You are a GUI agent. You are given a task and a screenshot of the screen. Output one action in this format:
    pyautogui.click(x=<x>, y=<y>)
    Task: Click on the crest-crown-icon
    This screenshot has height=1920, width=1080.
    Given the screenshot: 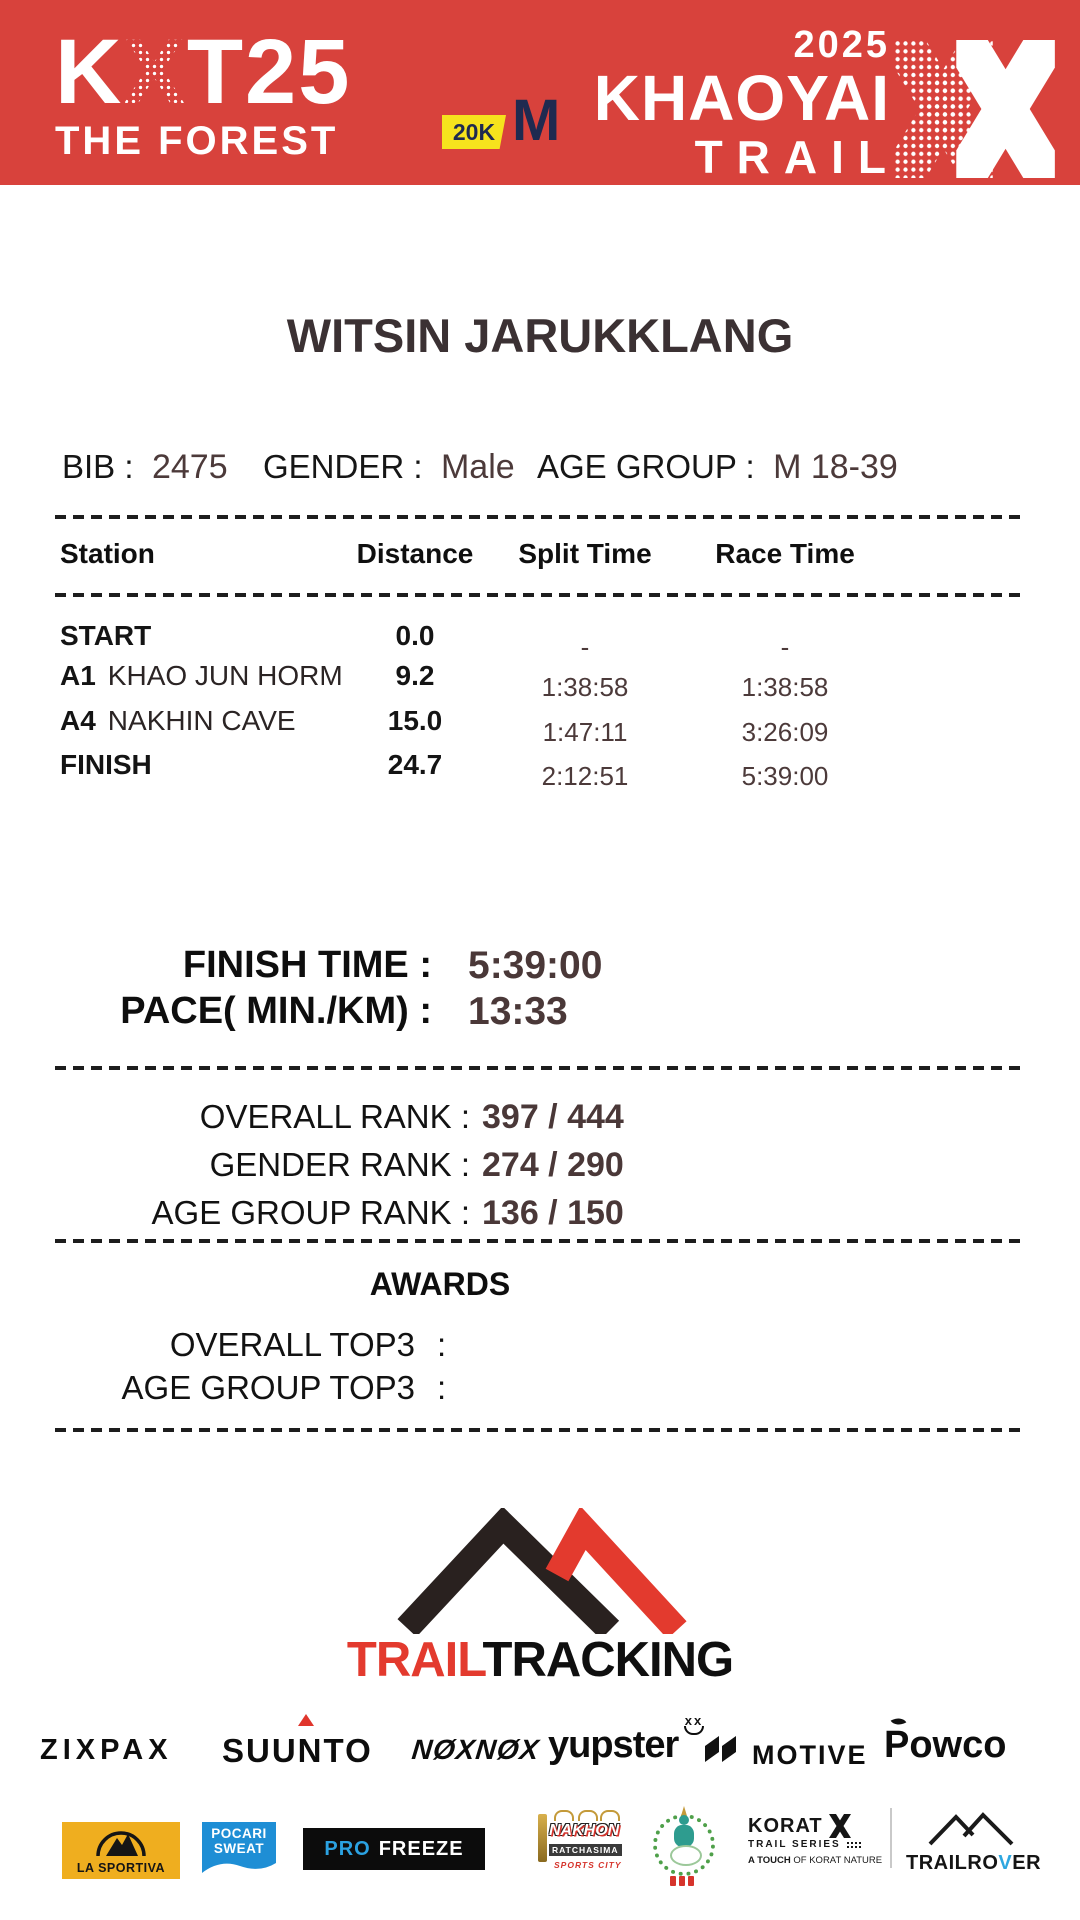 What is the action you would take?
    pyautogui.click(x=684, y=1811)
    